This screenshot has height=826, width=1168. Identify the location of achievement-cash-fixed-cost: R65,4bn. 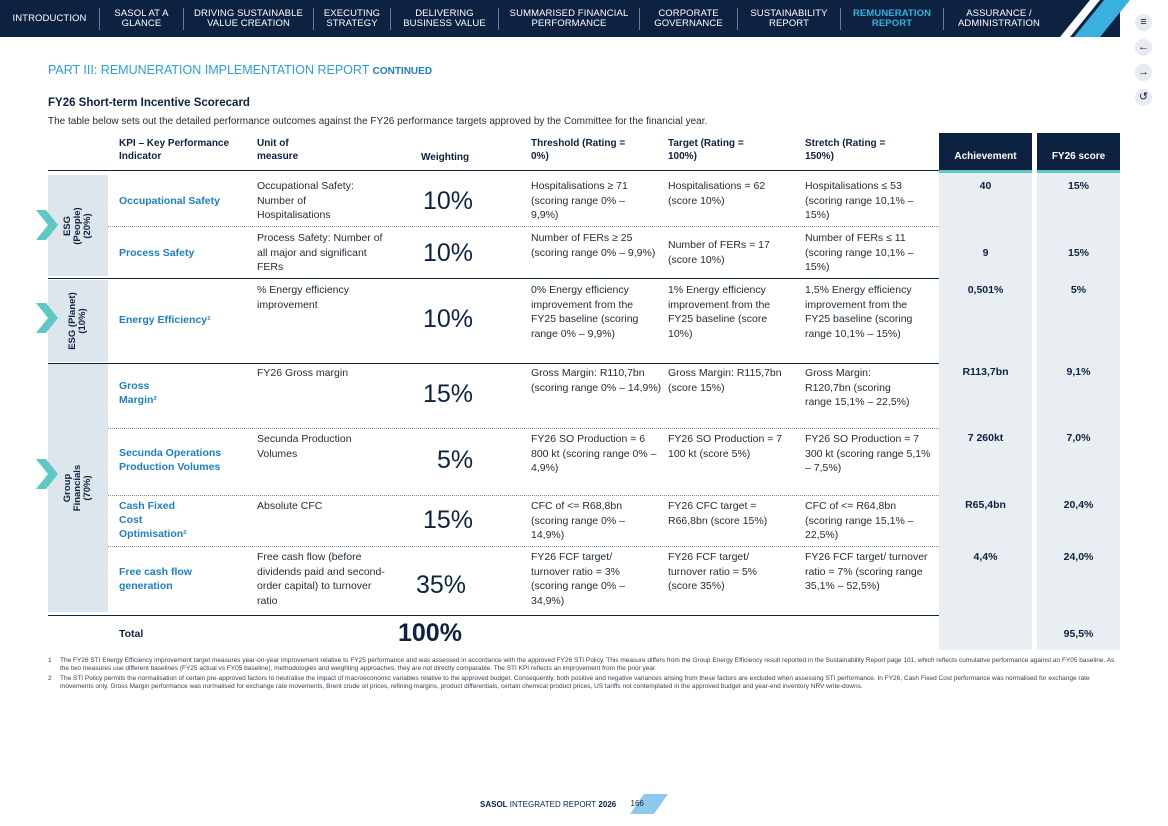
(985, 505).